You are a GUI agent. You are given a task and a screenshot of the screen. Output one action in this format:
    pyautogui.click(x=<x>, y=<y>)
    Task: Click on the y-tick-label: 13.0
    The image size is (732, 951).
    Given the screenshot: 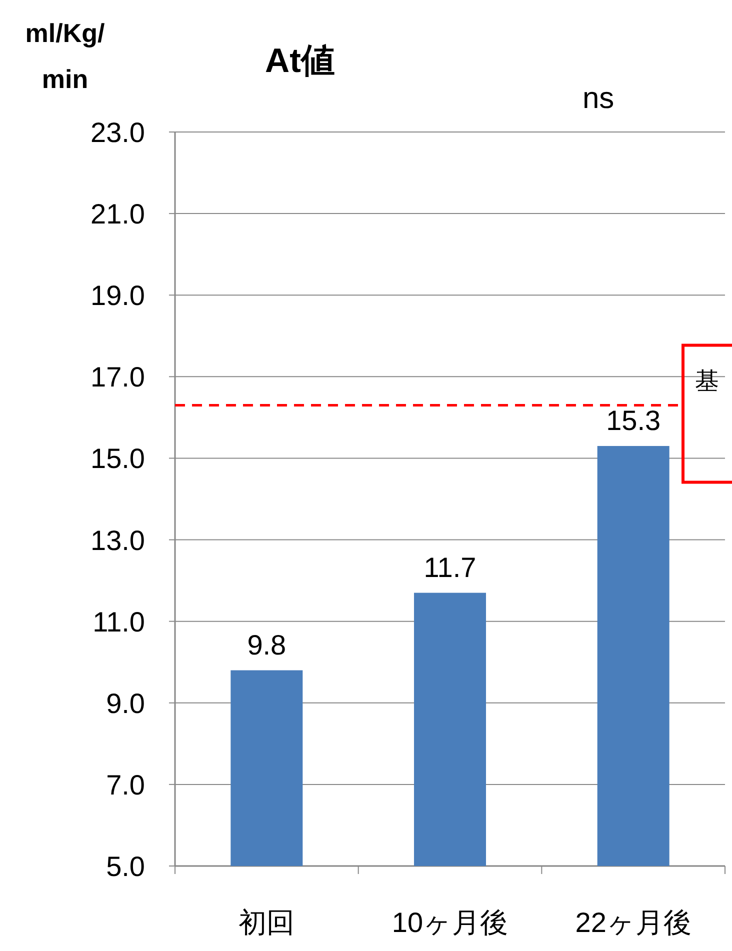 What is the action you would take?
    pyautogui.click(x=117, y=540)
    